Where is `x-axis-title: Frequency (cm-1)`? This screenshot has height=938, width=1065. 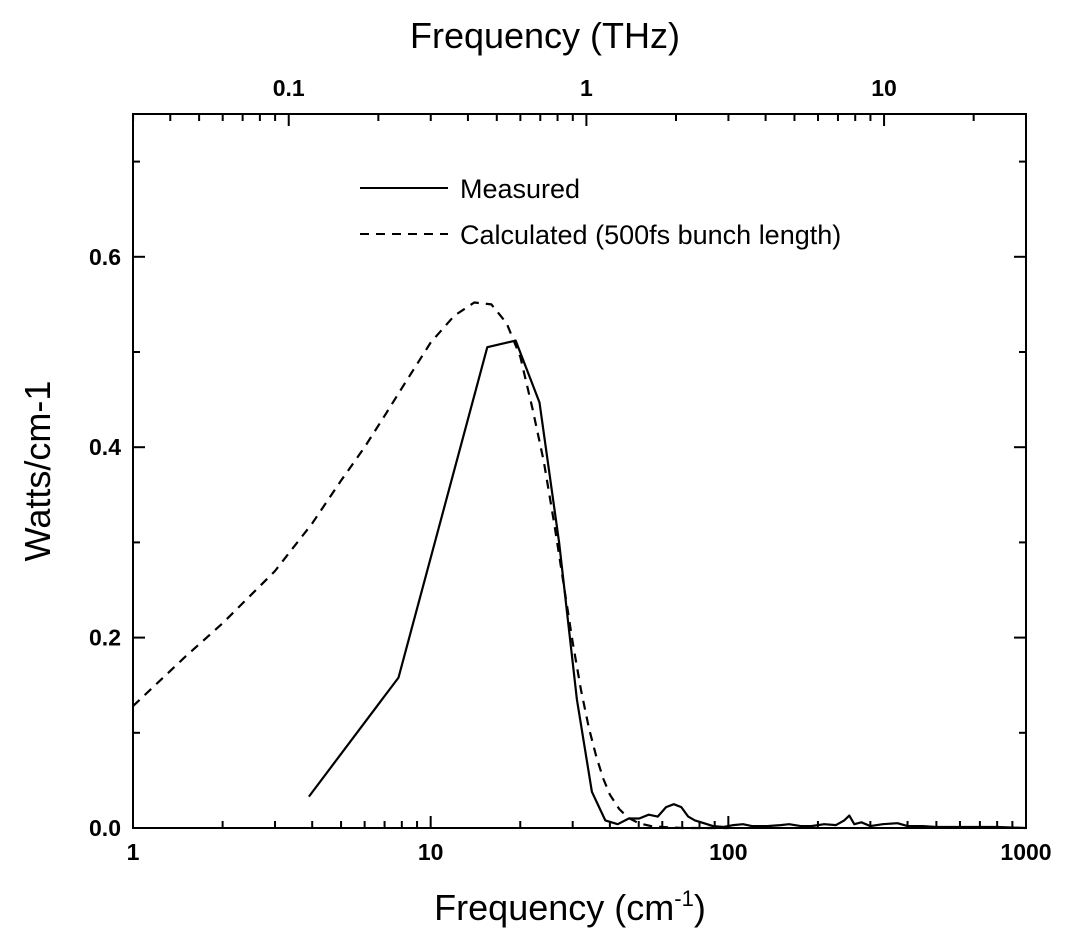
x-axis-title: Frequency (cm-1) is located at coordinates (570, 907).